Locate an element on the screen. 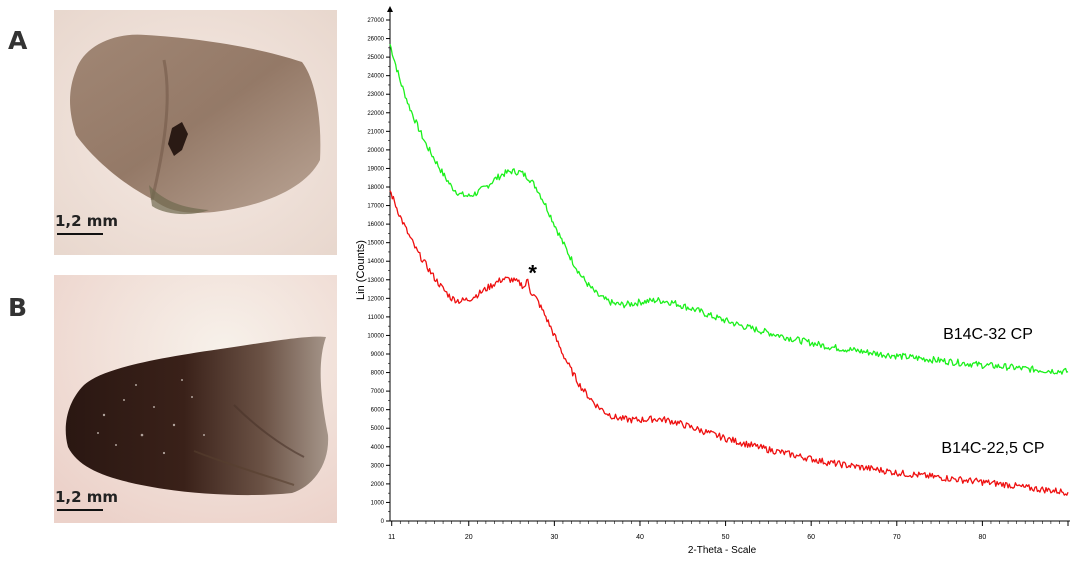 The image size is (1070, 562). scale-label-b: 1,2 mm is located at coordinates (87, 499).